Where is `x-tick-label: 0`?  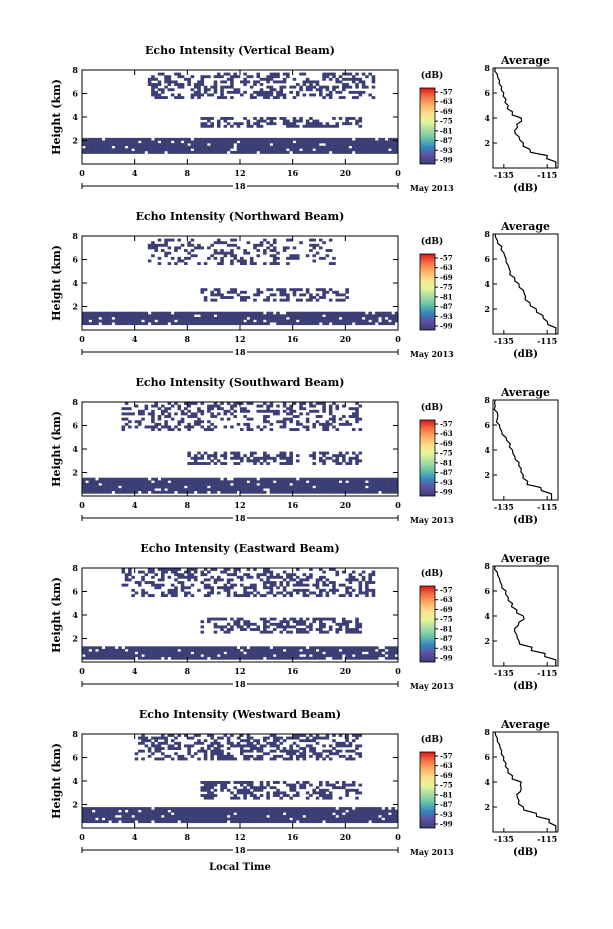 x-tick-label: 0 is located at coordinates (82, 837).